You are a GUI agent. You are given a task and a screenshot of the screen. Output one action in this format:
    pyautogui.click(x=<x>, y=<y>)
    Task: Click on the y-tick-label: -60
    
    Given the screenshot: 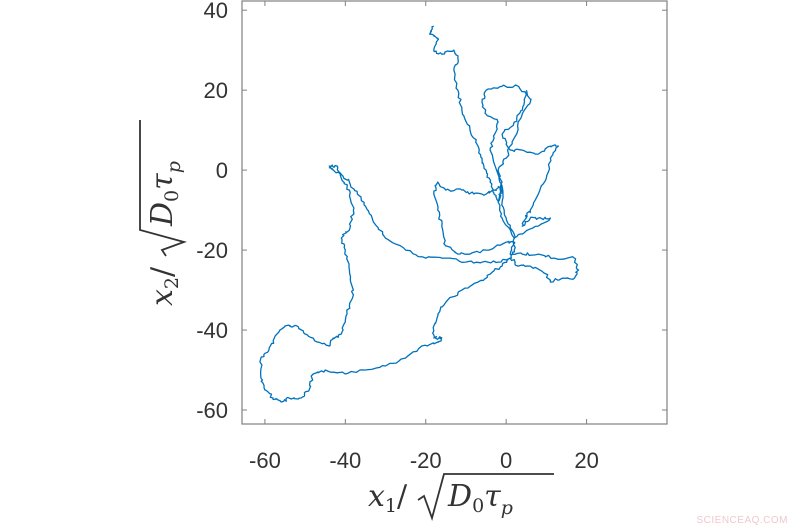 What is the action you would take?
    pyautogui.click(x=212, y=410)
    